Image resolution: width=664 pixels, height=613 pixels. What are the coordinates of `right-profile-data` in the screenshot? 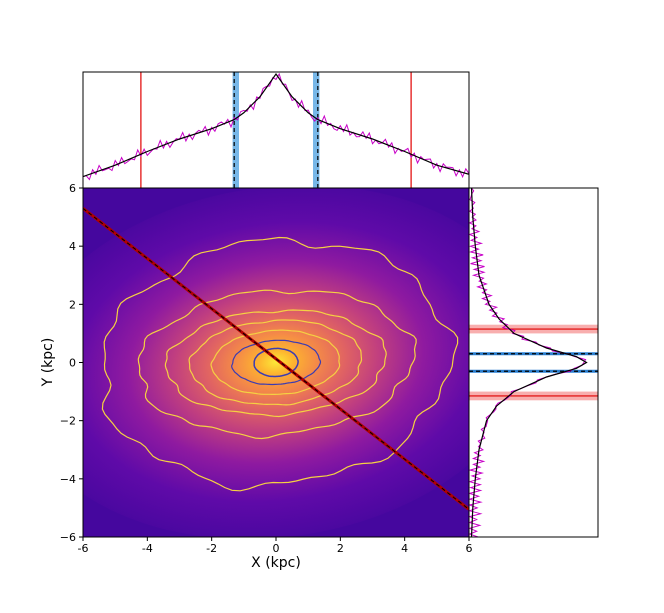 It's located at (528, 362).